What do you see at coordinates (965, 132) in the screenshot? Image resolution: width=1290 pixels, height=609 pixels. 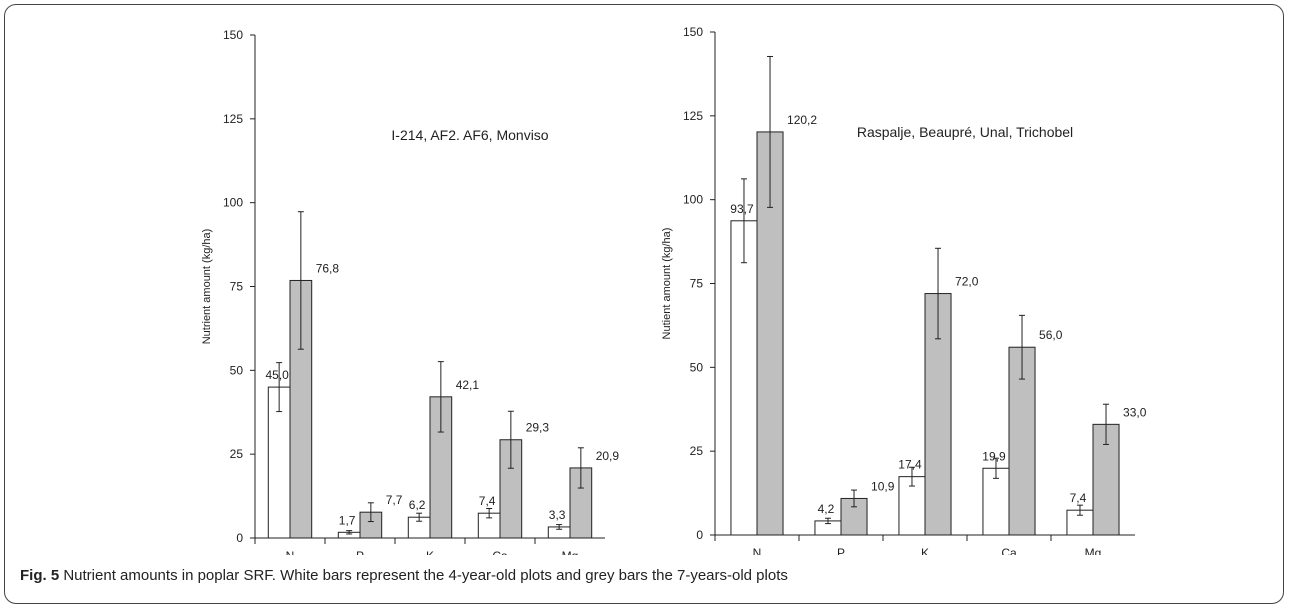 I see `chart-subtitle: Raspalje, Beaupré, Unal, Trichobel` at bounding box center [965, 132].